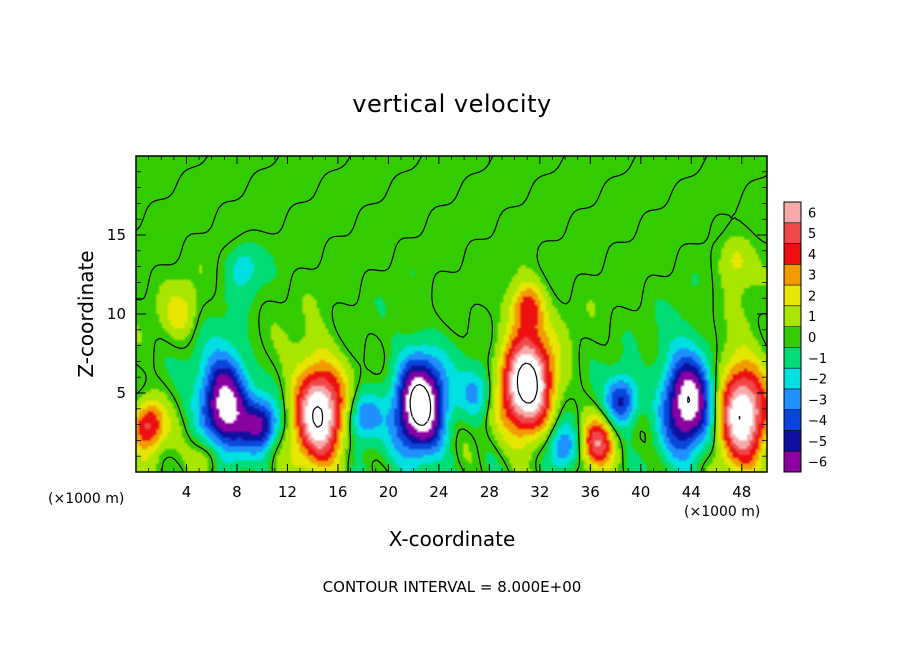 The image size is (904, 654). I want to click on y-tick-label: 5, so click(121, 393).